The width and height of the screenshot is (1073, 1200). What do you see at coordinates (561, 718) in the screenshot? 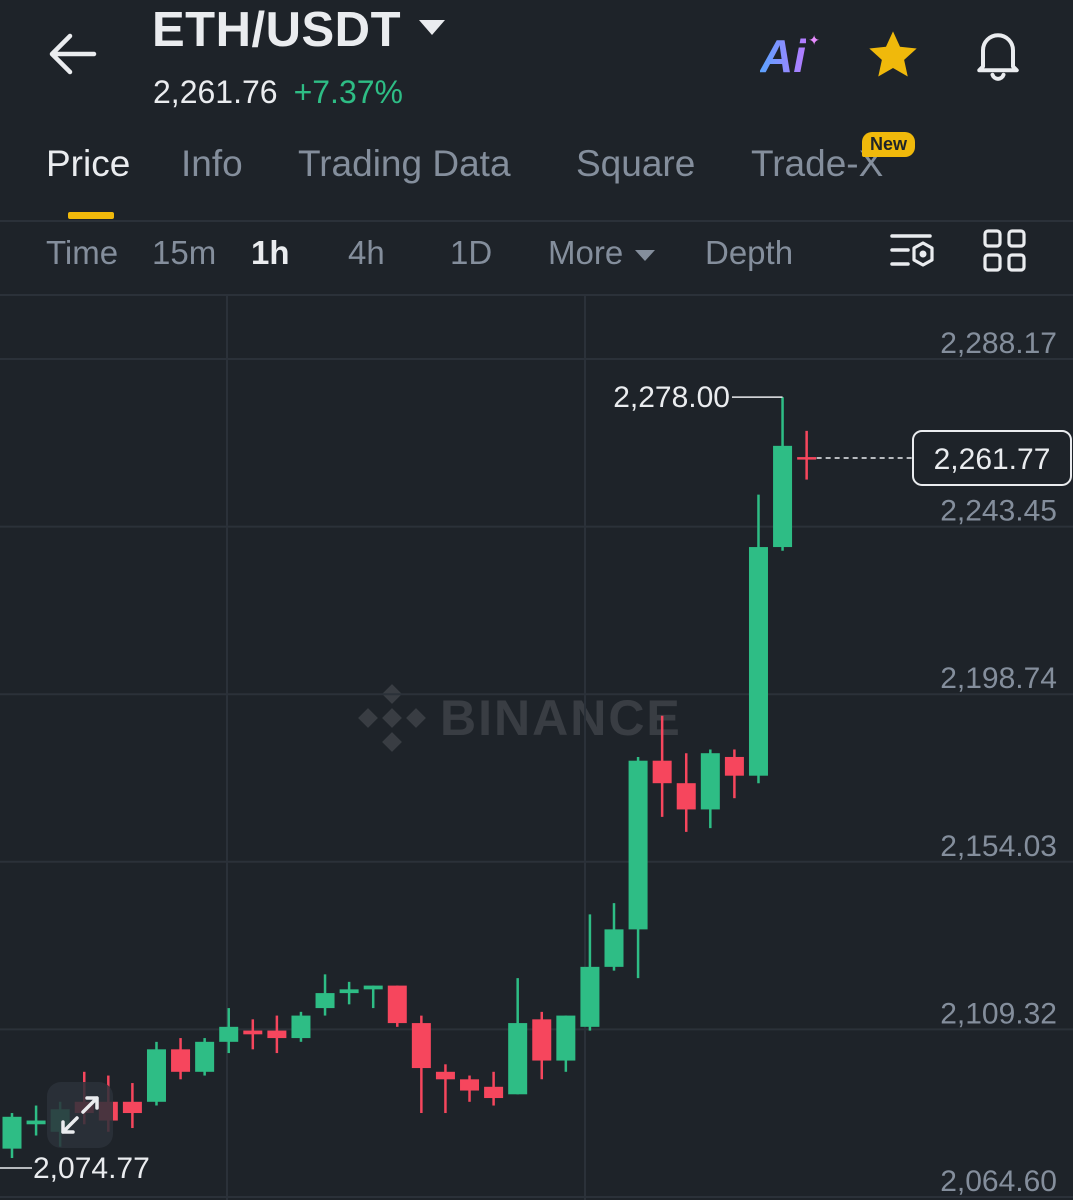
I see `watermark-text: BINANCE` at bounding box center [561, 718].